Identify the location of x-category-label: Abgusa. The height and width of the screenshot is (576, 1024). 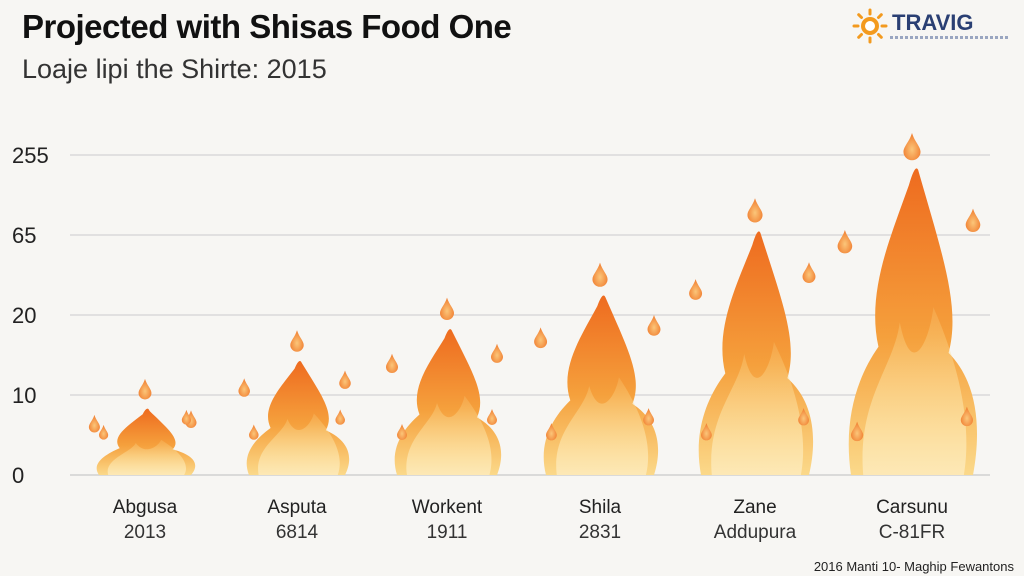
(145, 507).